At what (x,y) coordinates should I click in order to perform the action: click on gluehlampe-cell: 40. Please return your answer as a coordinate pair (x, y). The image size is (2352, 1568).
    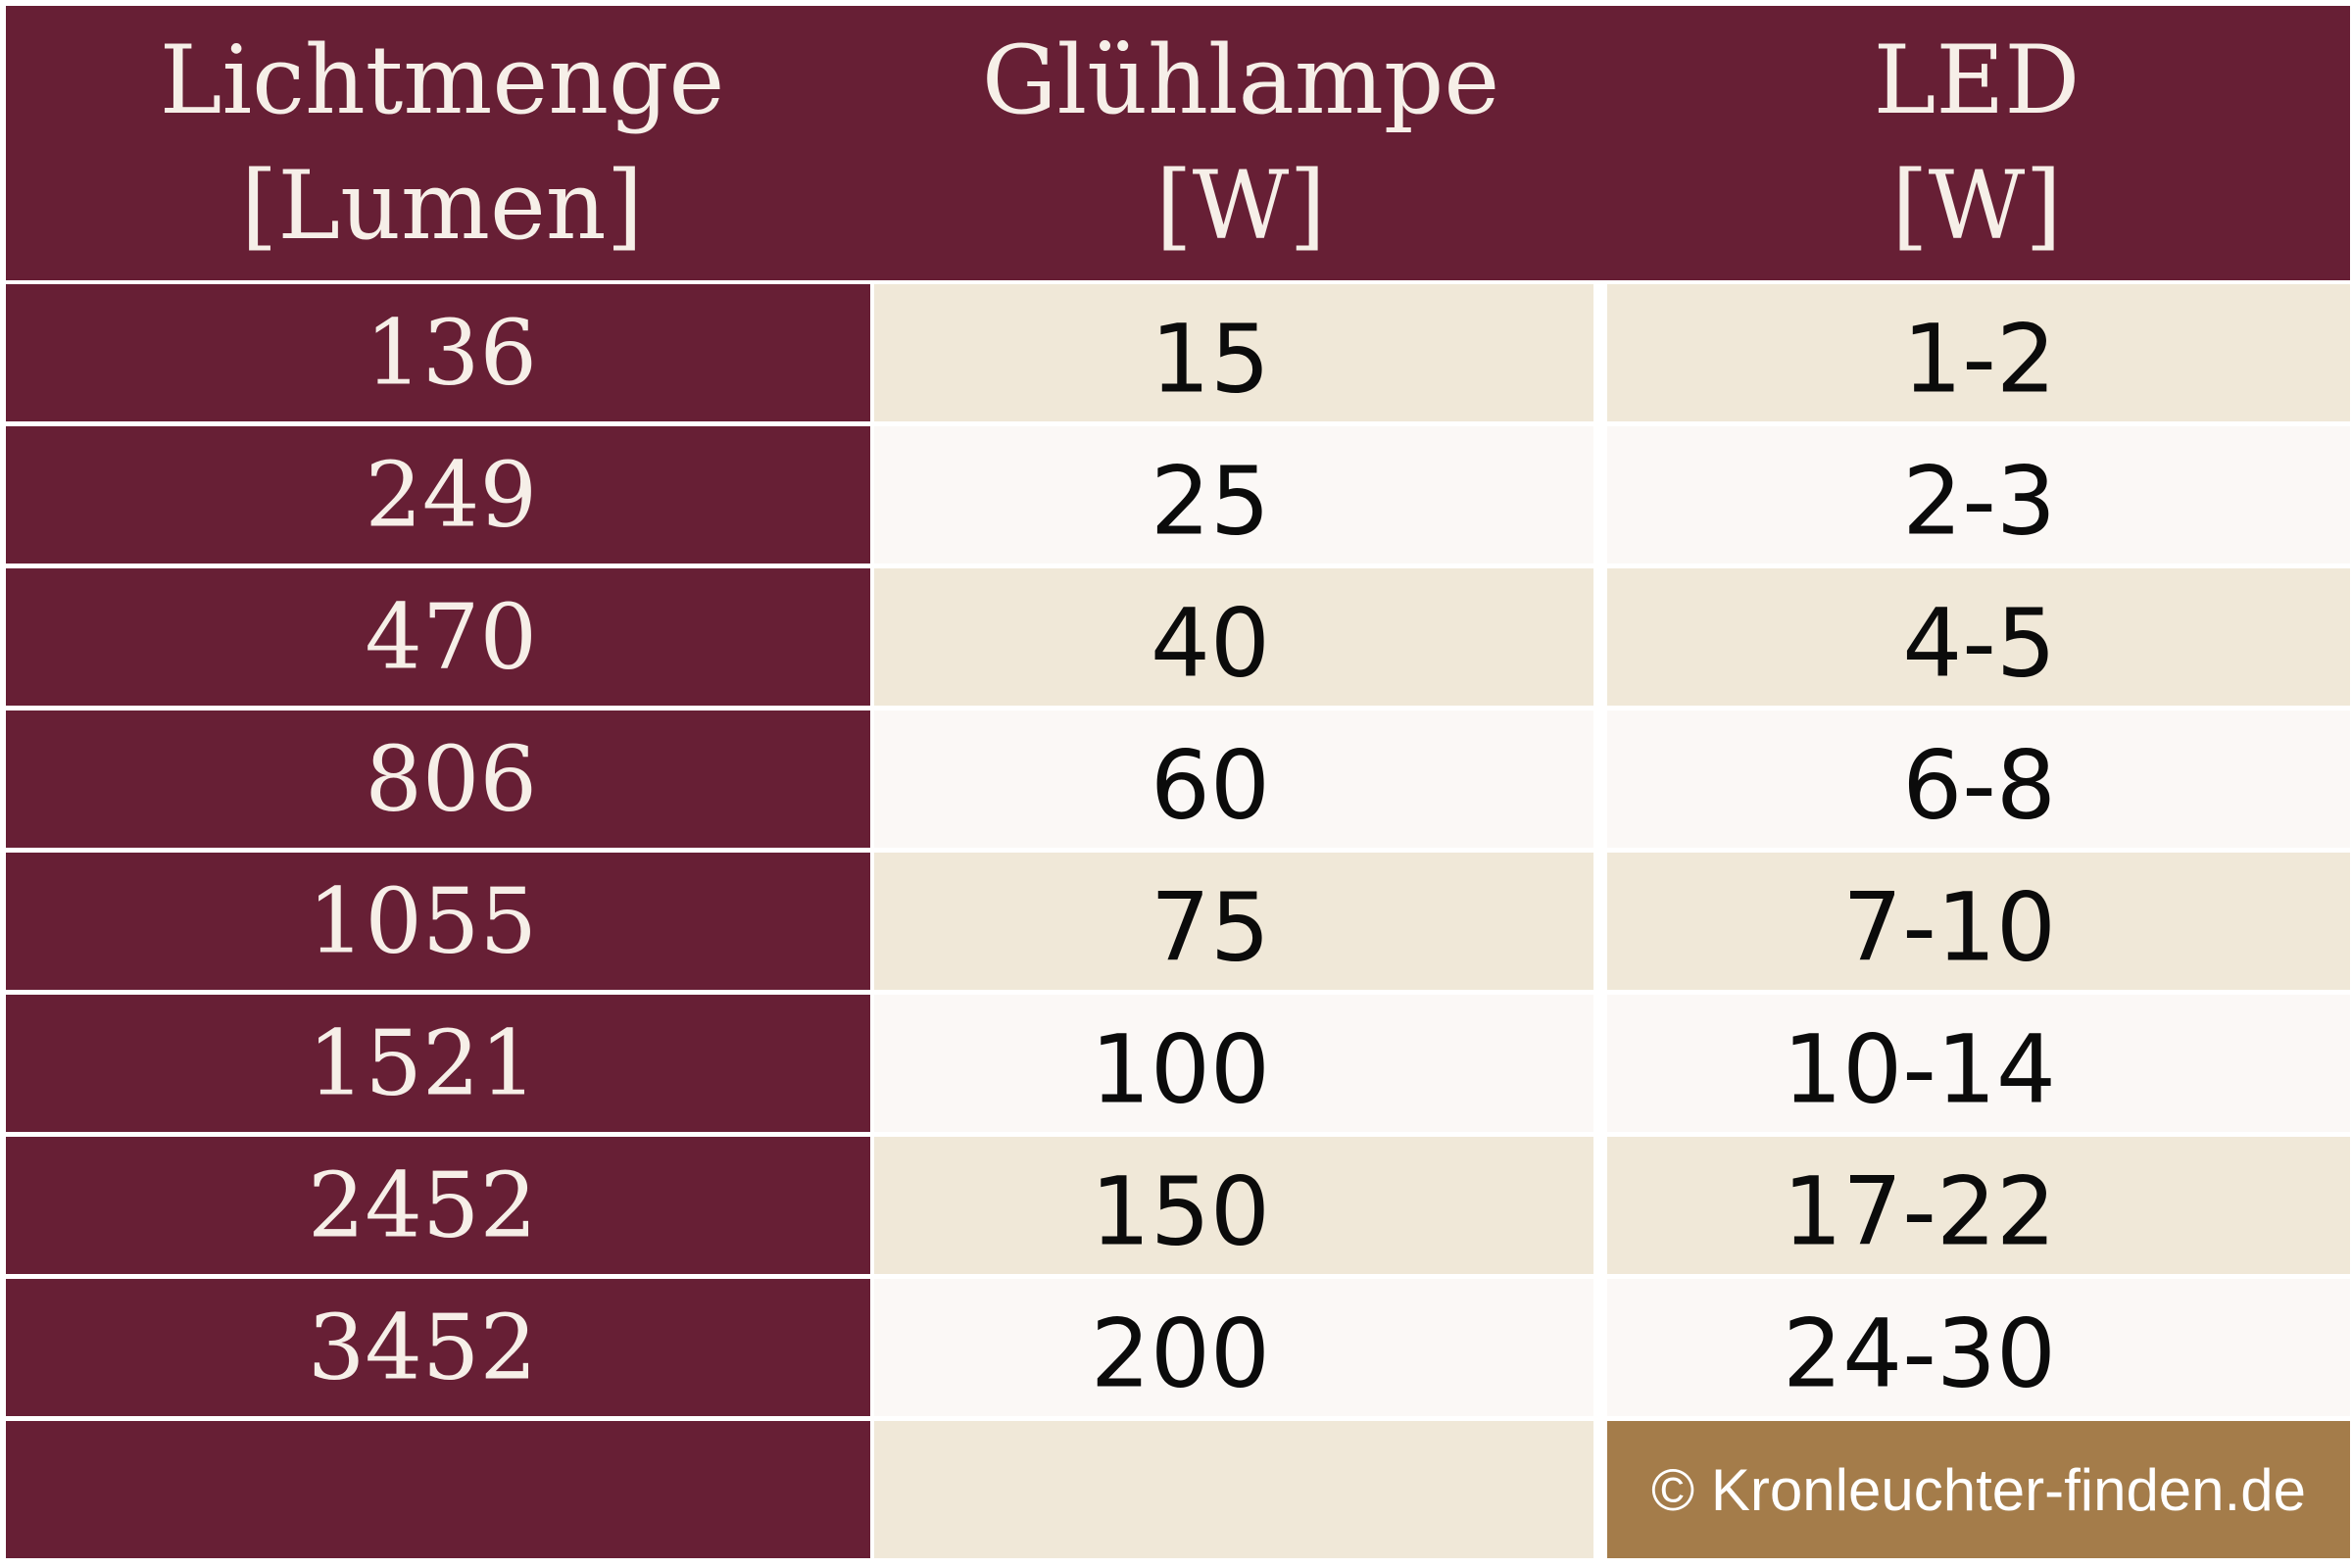
    Looking at the image, I should click on (1233, 637).